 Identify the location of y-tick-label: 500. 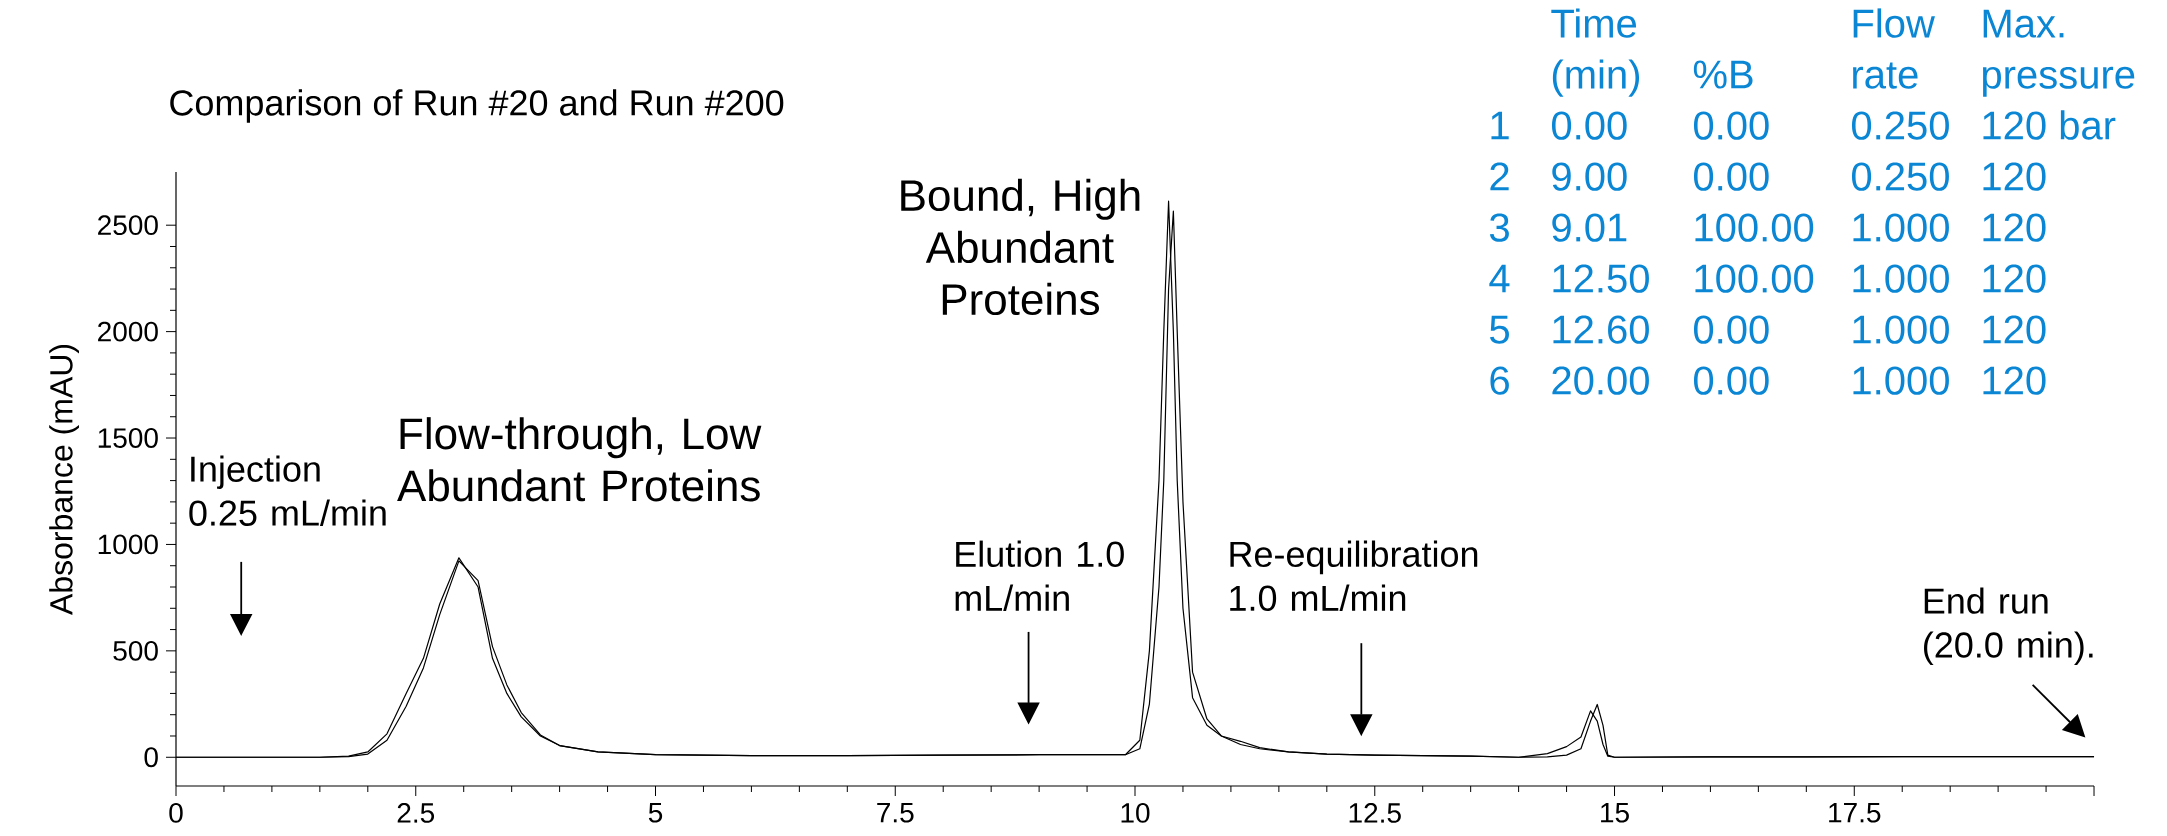
(135, 650).